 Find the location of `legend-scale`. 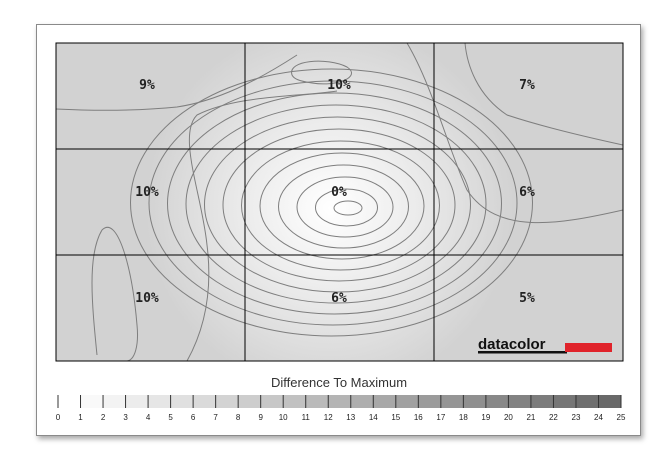

legend-scale is located at coordinates (339, 401).